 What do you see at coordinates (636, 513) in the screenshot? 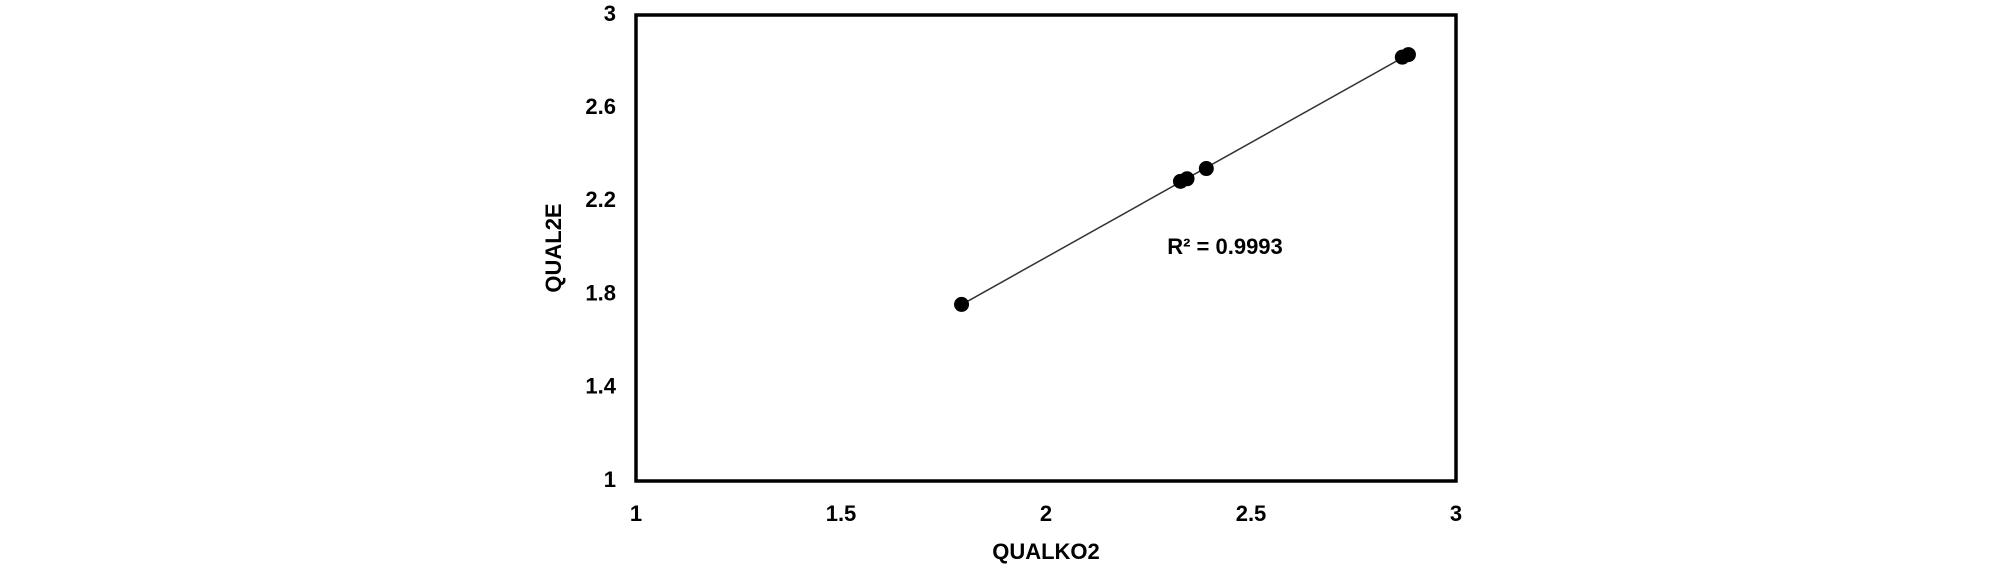
I see `x-tick-label: 1` at bounding box center [636, 513].